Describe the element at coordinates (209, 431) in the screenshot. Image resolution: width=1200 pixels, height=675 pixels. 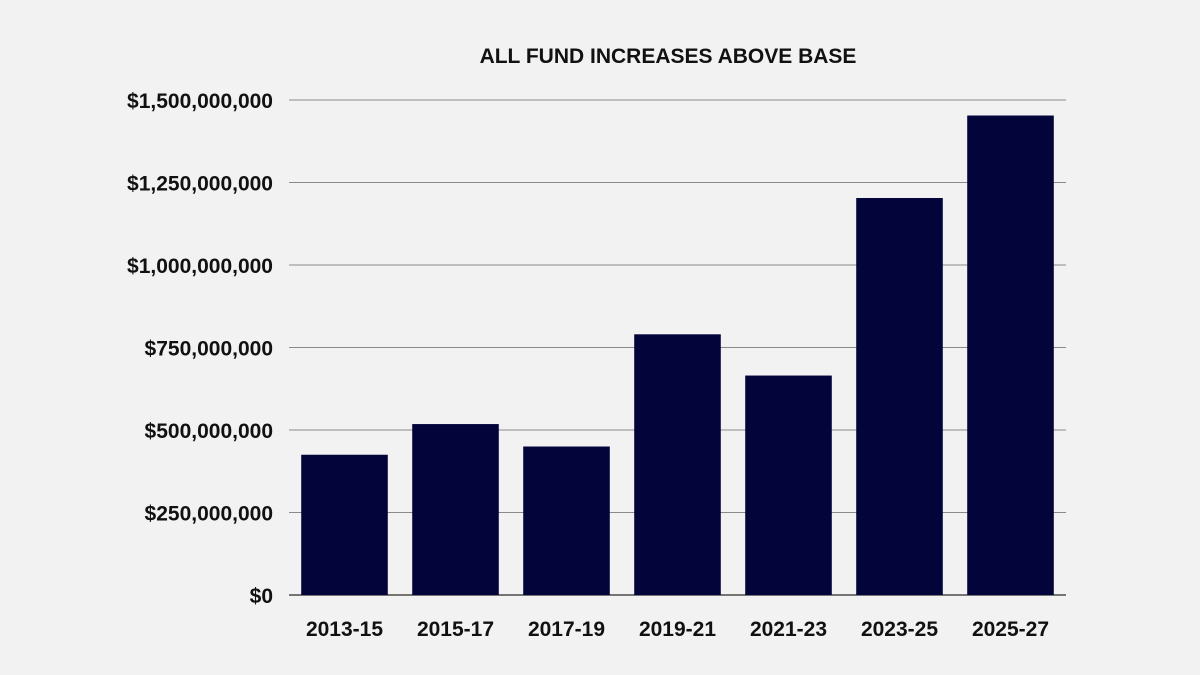
I see `y-tick-label: $500,000,000` at that location.